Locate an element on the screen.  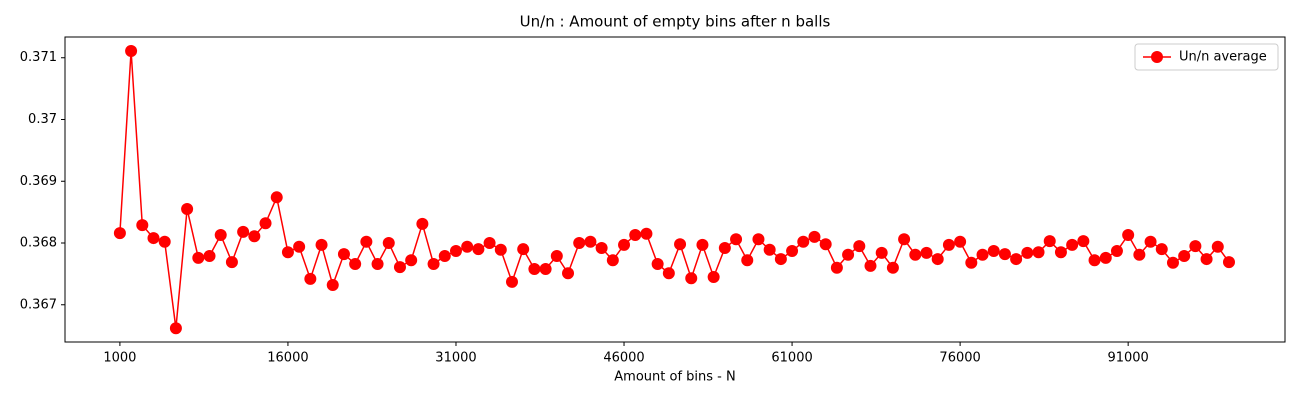
x-tick-label: 46000 is located at coordinates (623, 358).